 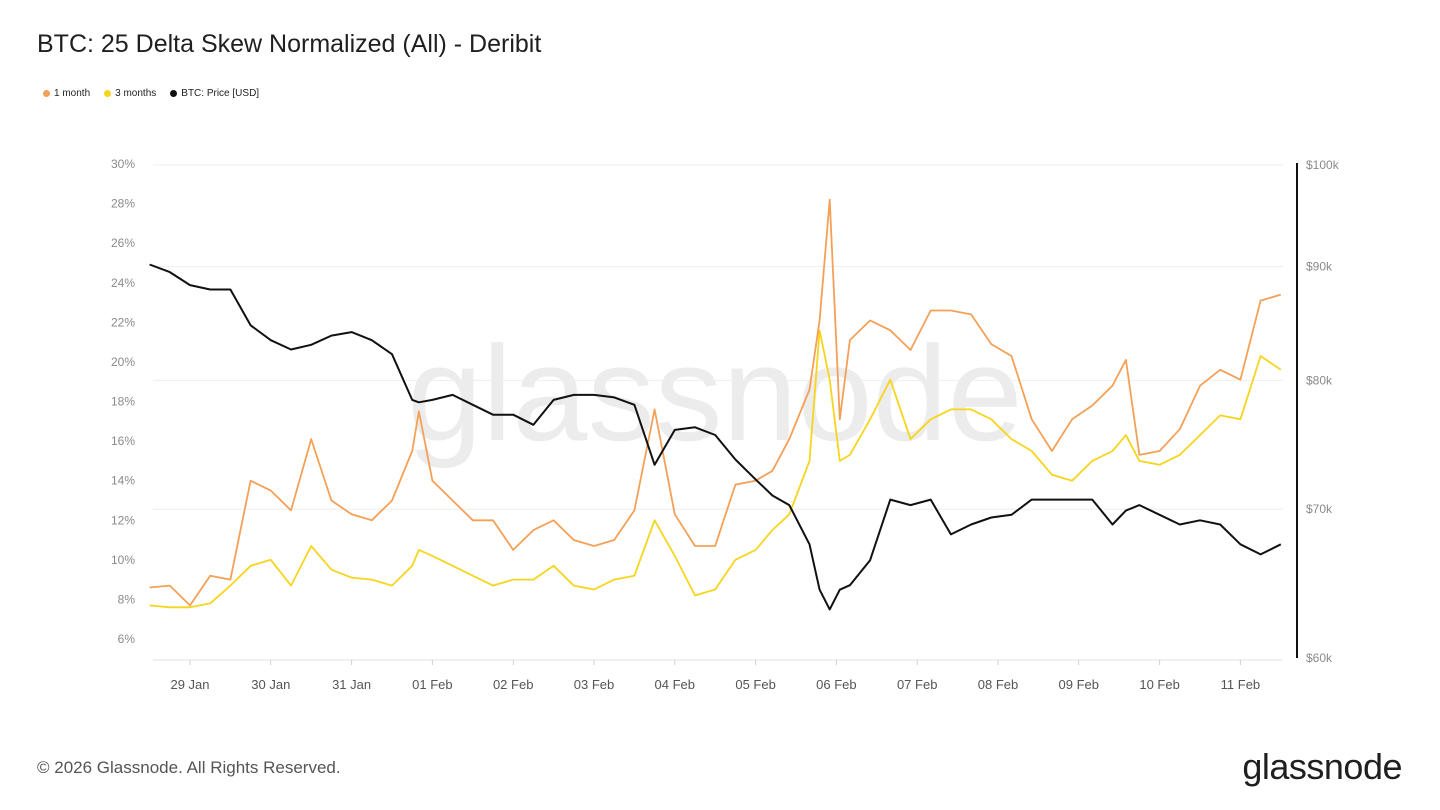 I want to click on x-tick-label: 31 Jan, so click(x=351, y=684).